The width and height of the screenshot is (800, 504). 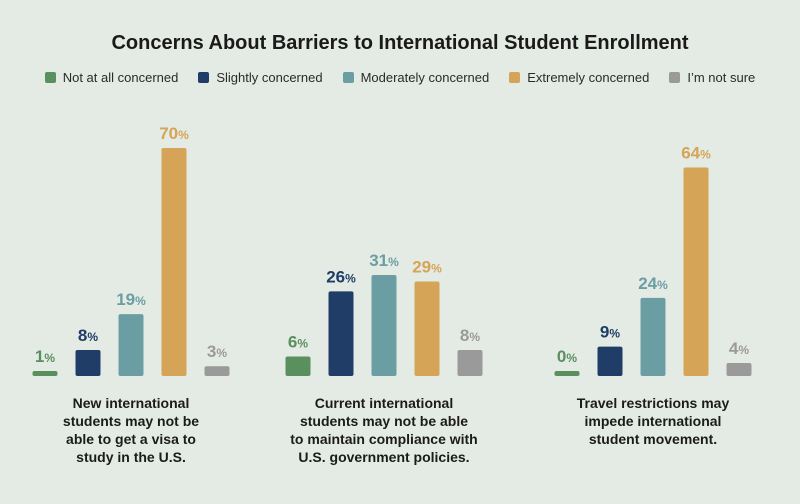 What do you see at coordinates (739, 348) in the screenshot?
I see `data-label: 4%` at bounding box center [739, 348].